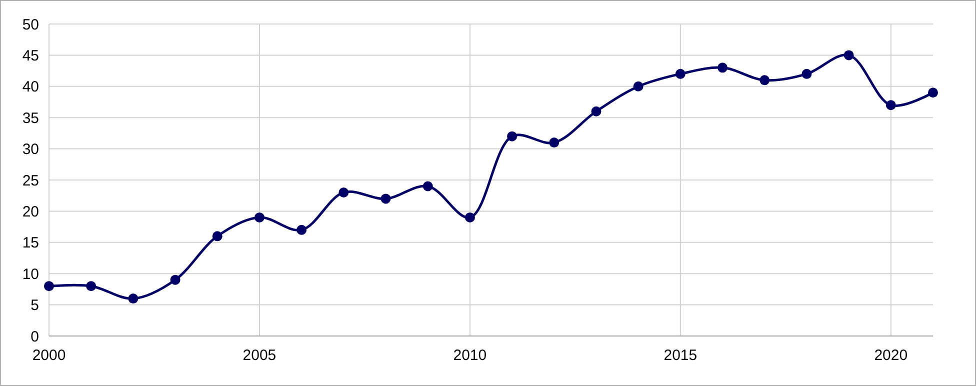  Describe the element at coordinates (49, 355) in the screenshot. I see `x-tick-label: 2000` at that location.